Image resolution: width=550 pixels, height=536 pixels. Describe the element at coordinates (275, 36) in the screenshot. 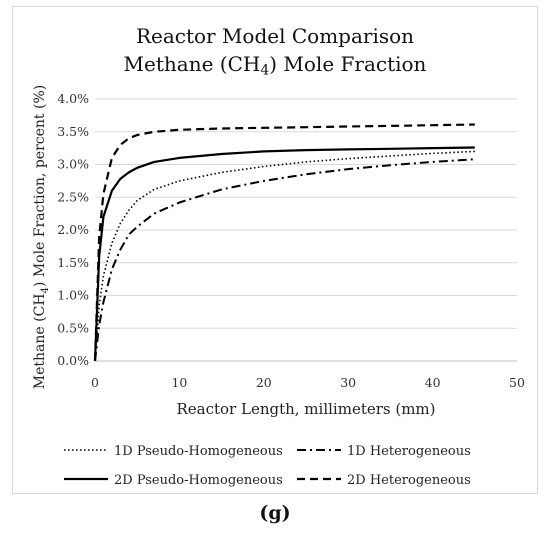

I see `chart-title-line1: Reactor Model Comparison` at that location.